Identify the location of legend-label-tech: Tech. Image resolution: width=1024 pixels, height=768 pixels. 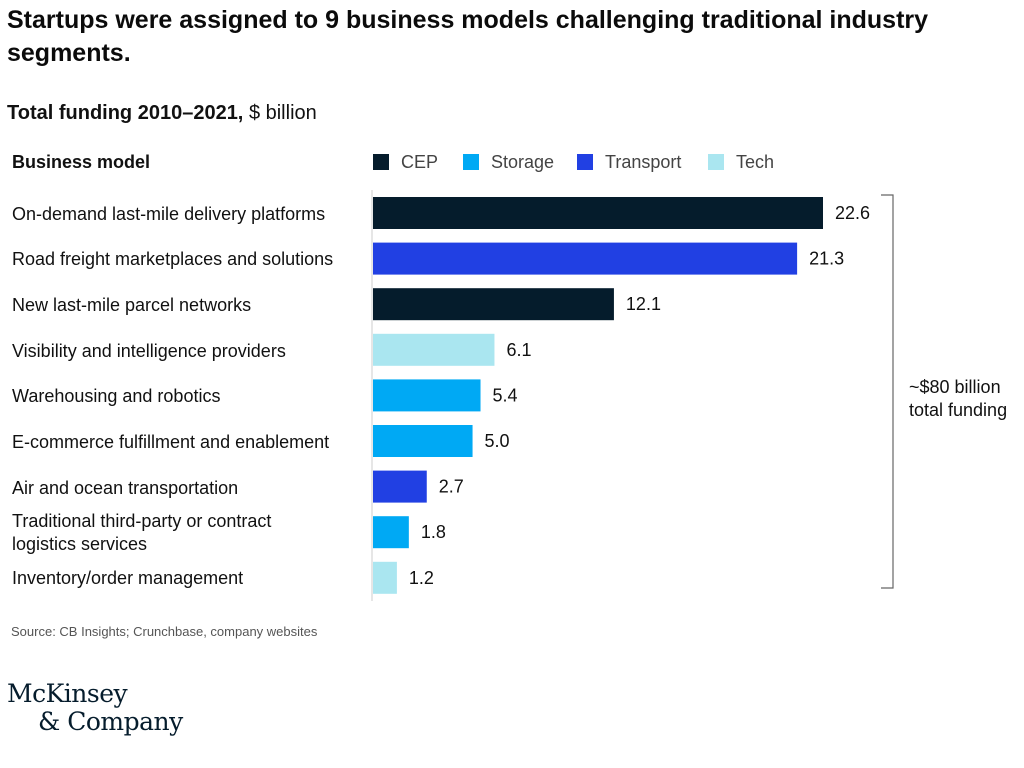
(755, 161).